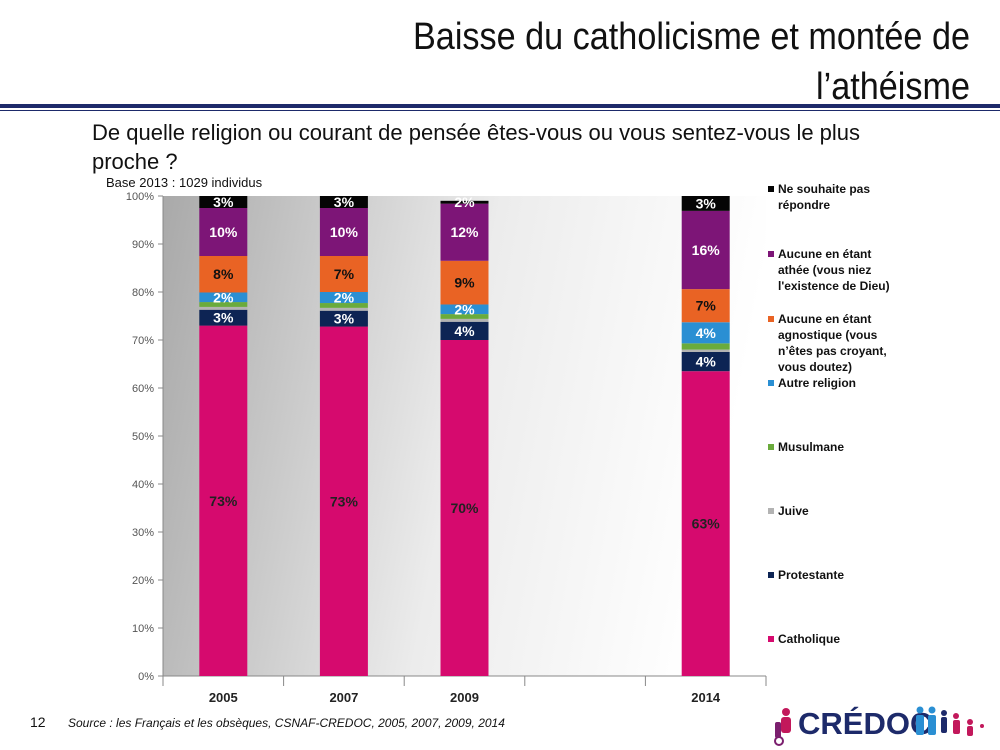 This screenshot has width=1000, height=750. I want to click on y-tick-label: 20%, so click(143, 581).